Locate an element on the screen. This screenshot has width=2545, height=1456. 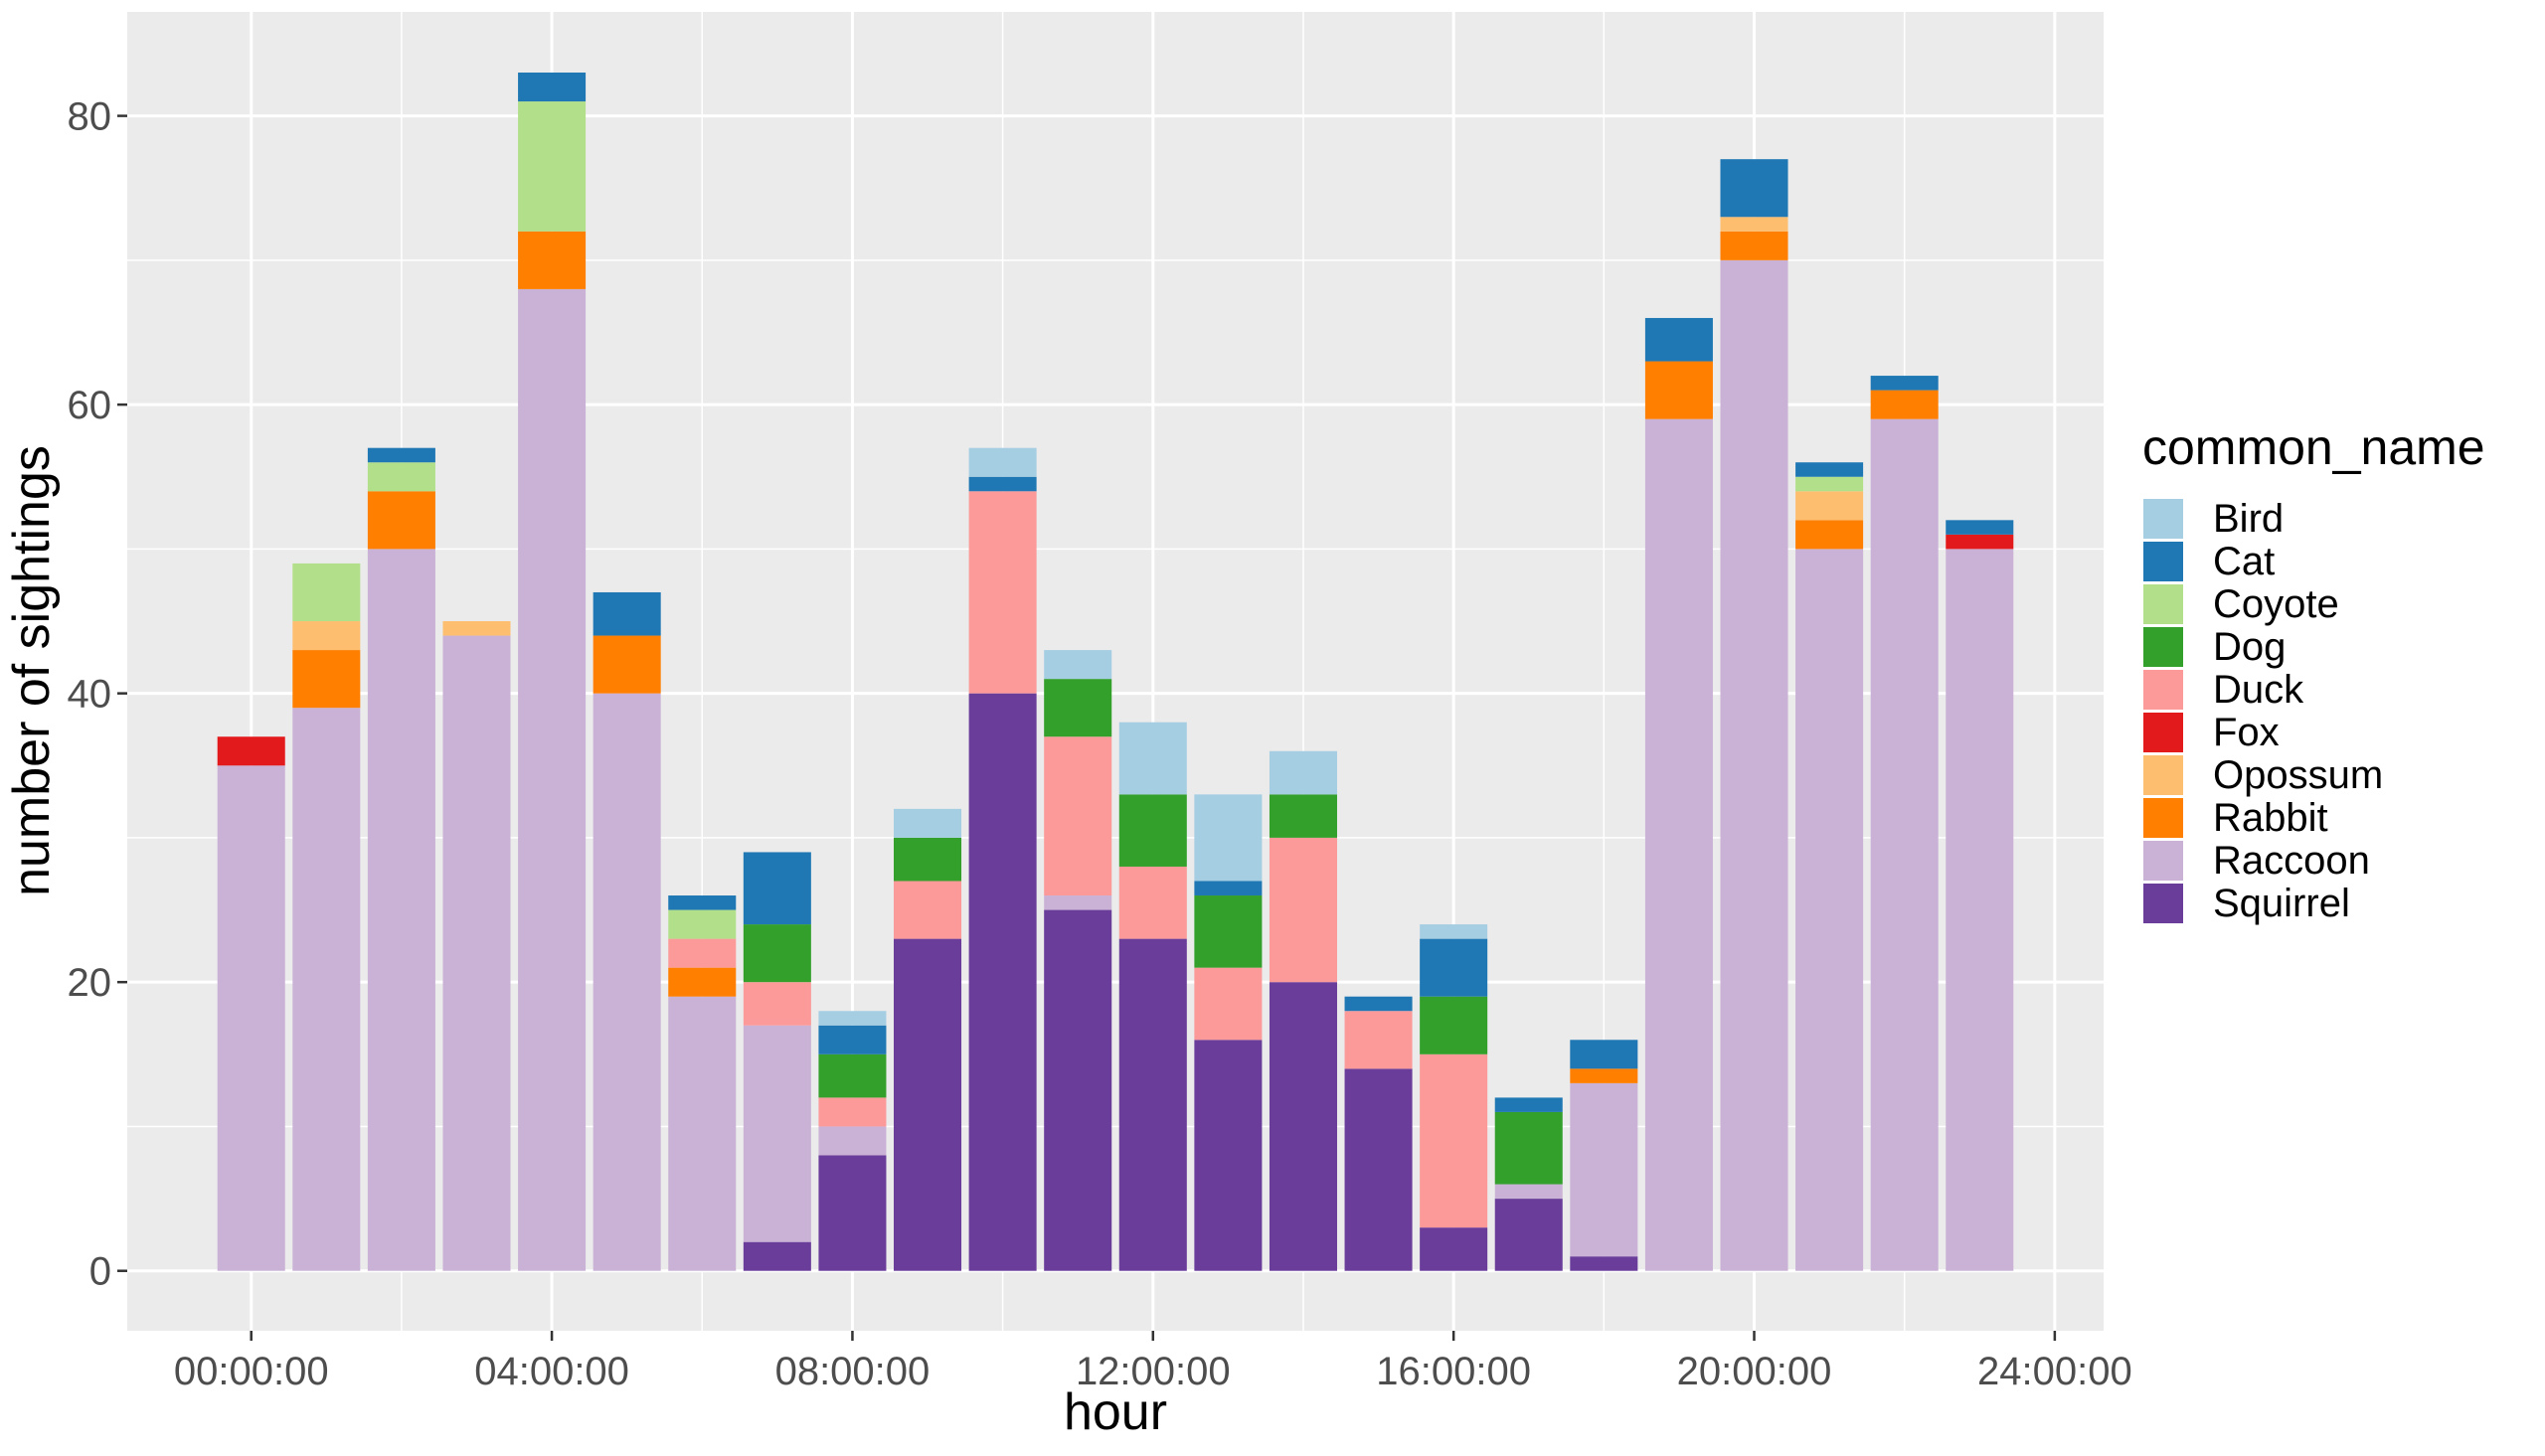
legend-label-duck: Duck is located at coordinates (2258, 690).